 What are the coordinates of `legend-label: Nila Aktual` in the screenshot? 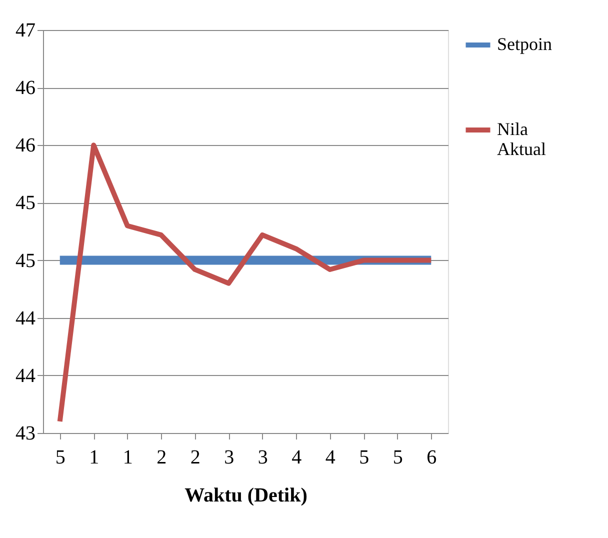 It's located at (521, 139).